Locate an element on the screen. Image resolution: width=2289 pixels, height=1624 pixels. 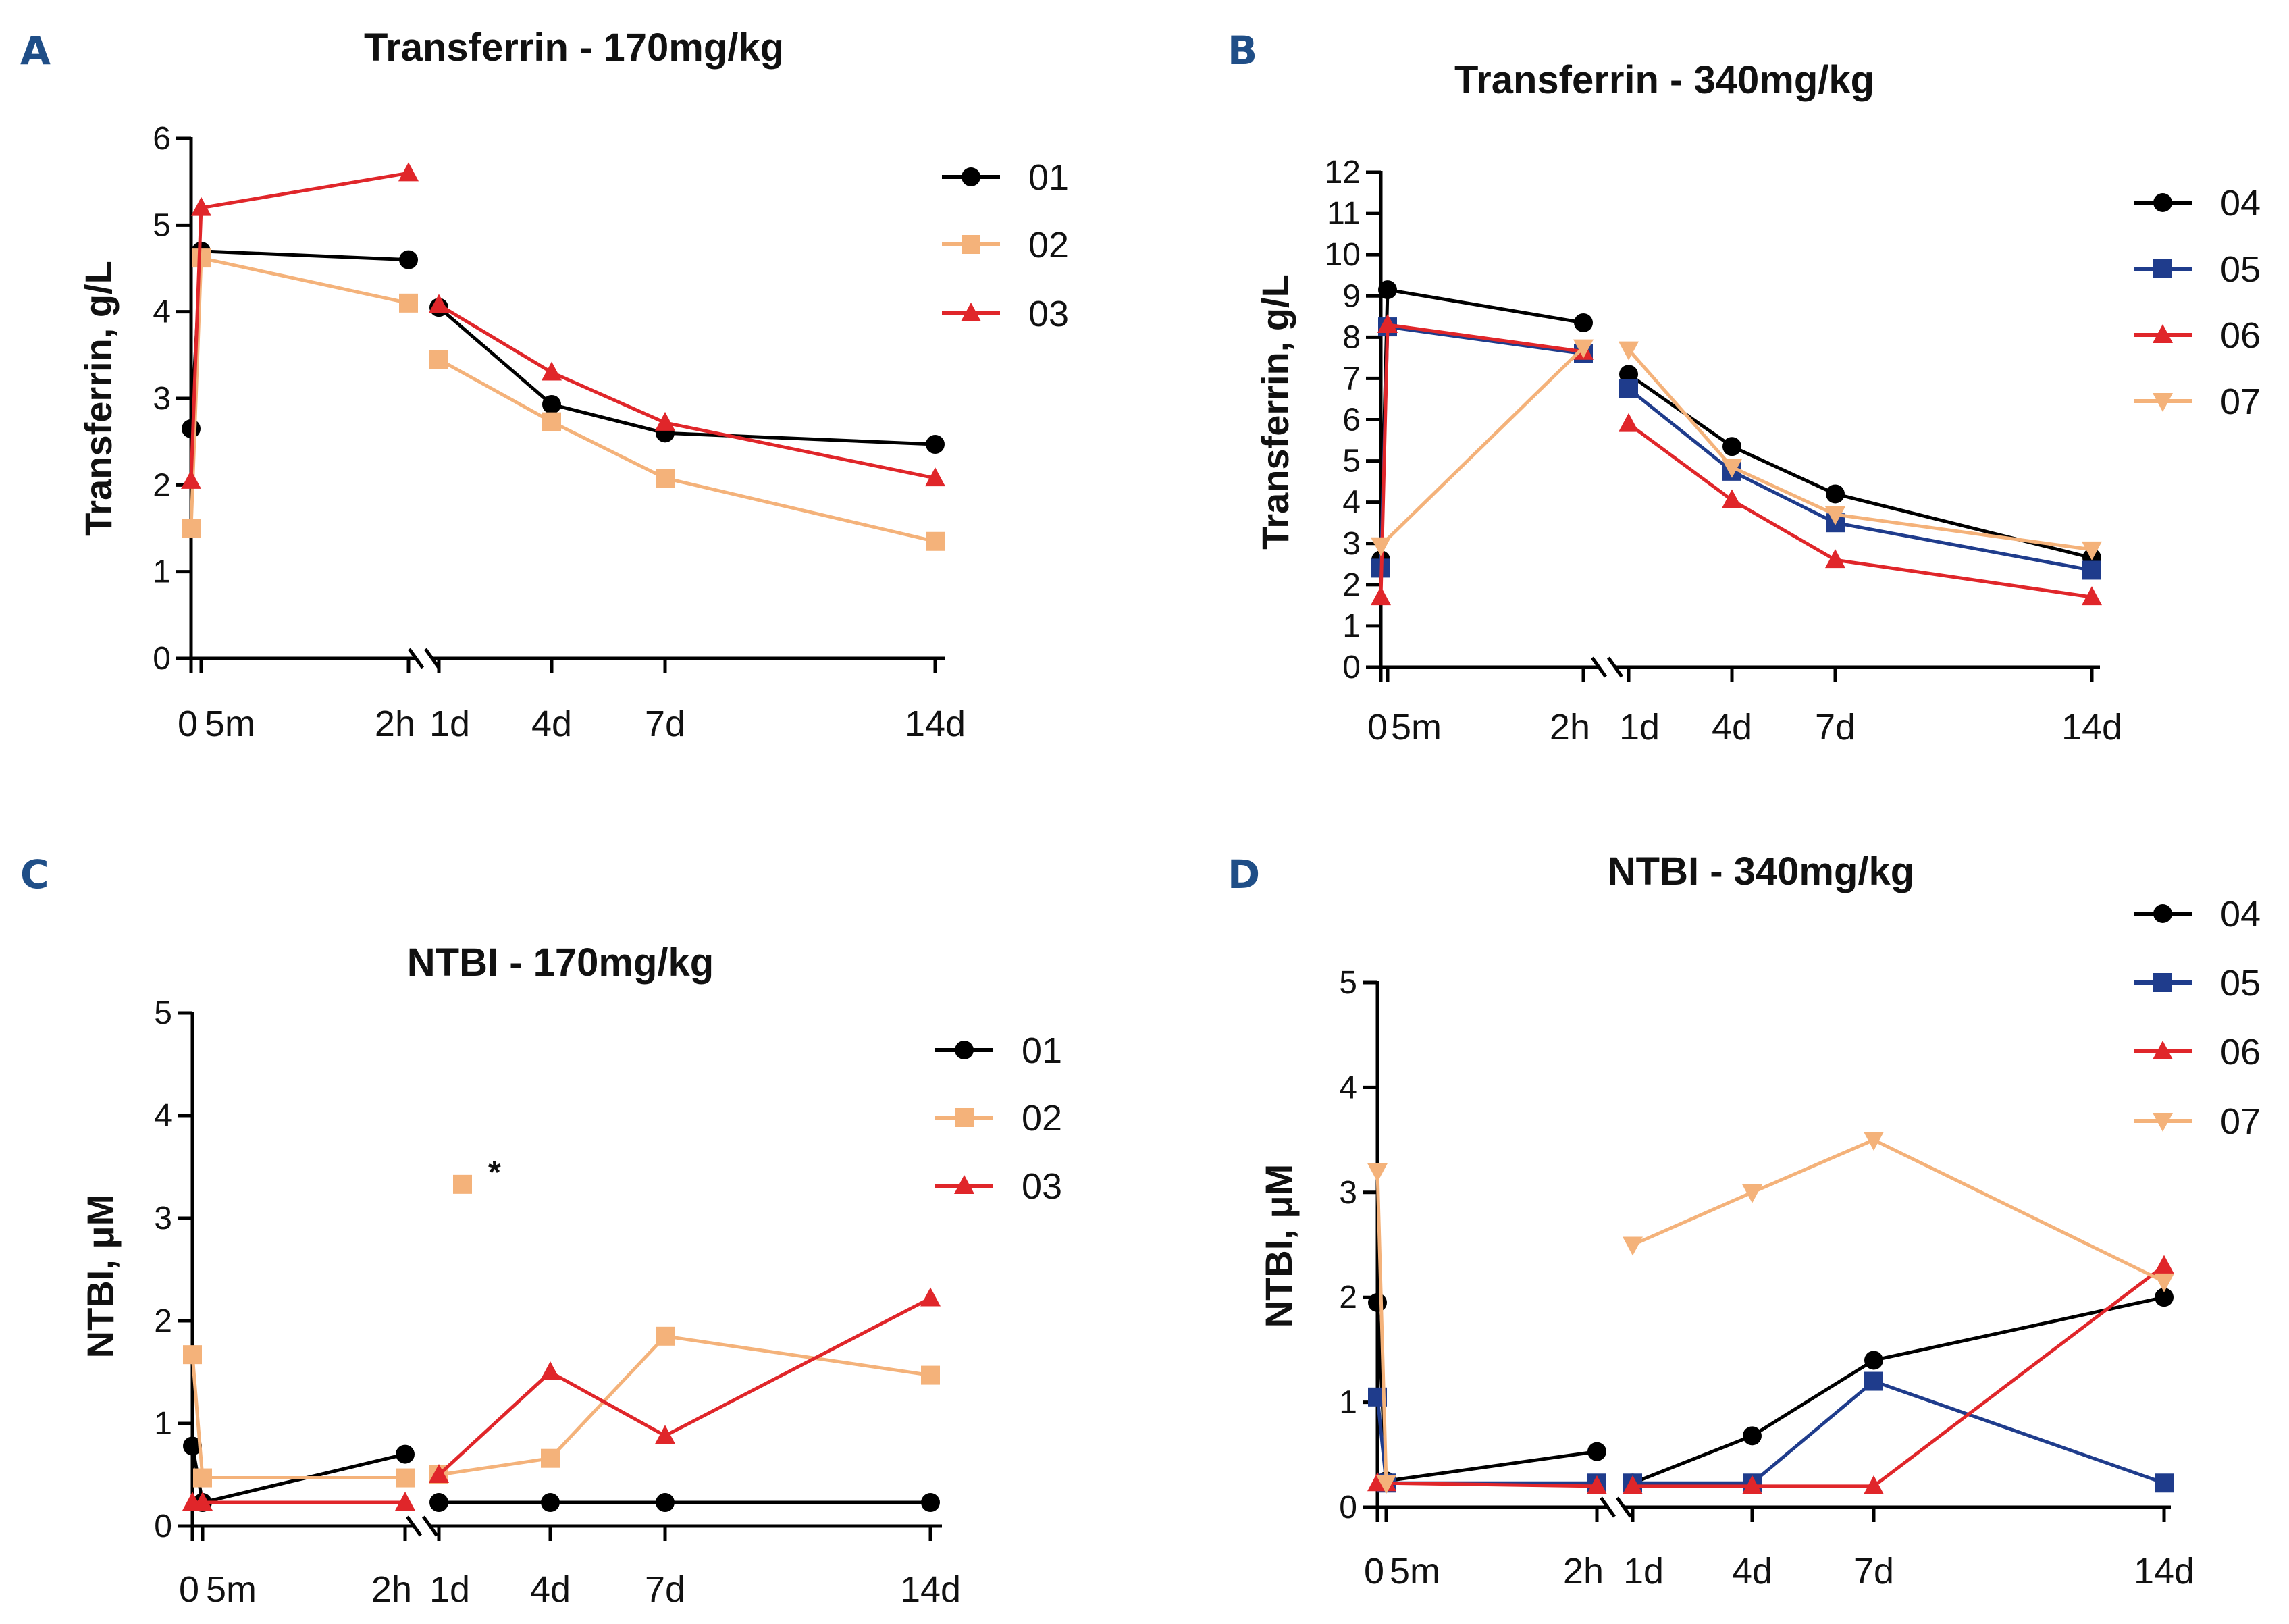
legend-label: 01 is located at coordinates (1042, 1051).